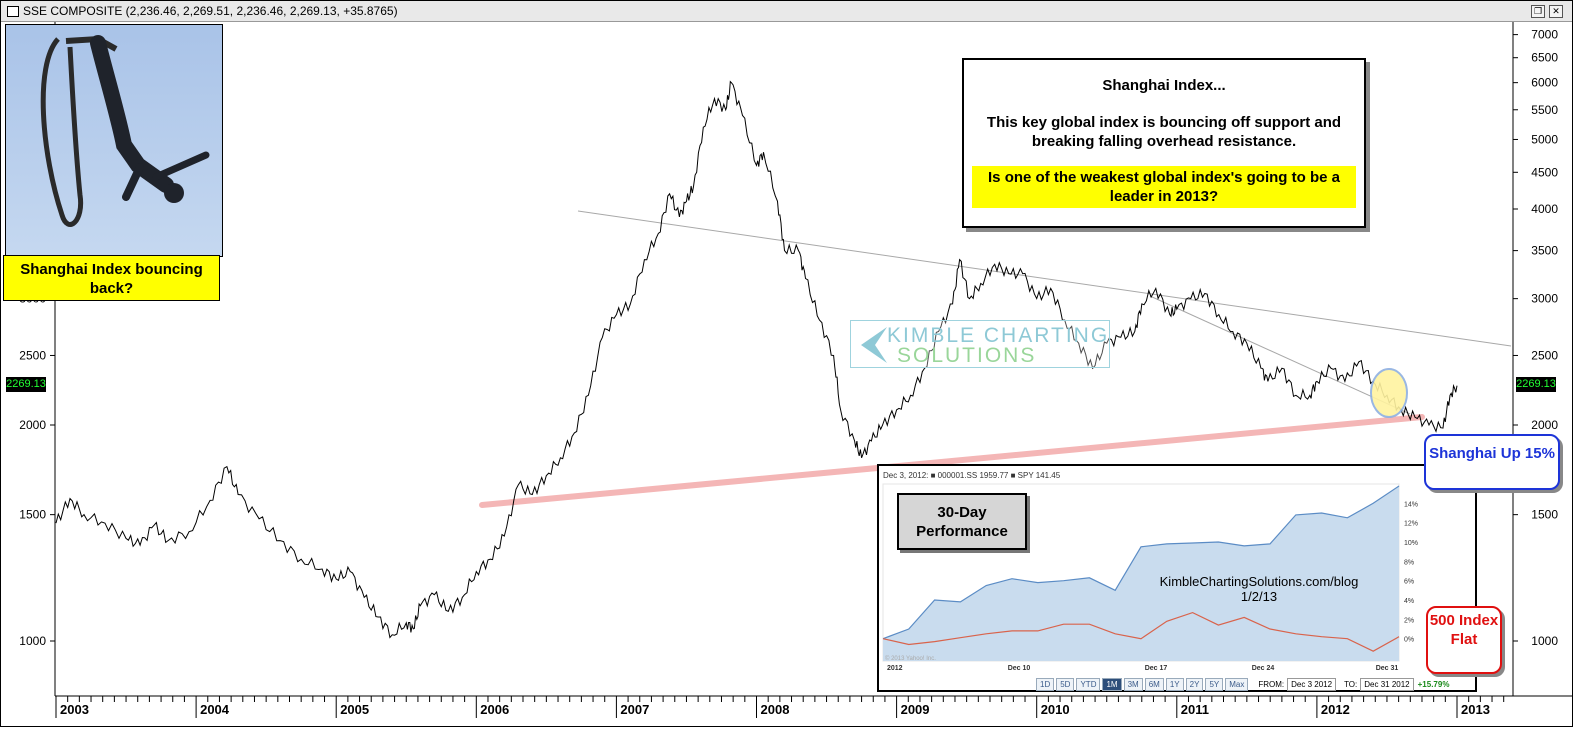 Image resolution: width=1575 pixels, height=729 pixels. What do you see at coordinates (1055, 709) in the screenshot?
I see `year-label: 2010` at bounding box center [1055, 709].